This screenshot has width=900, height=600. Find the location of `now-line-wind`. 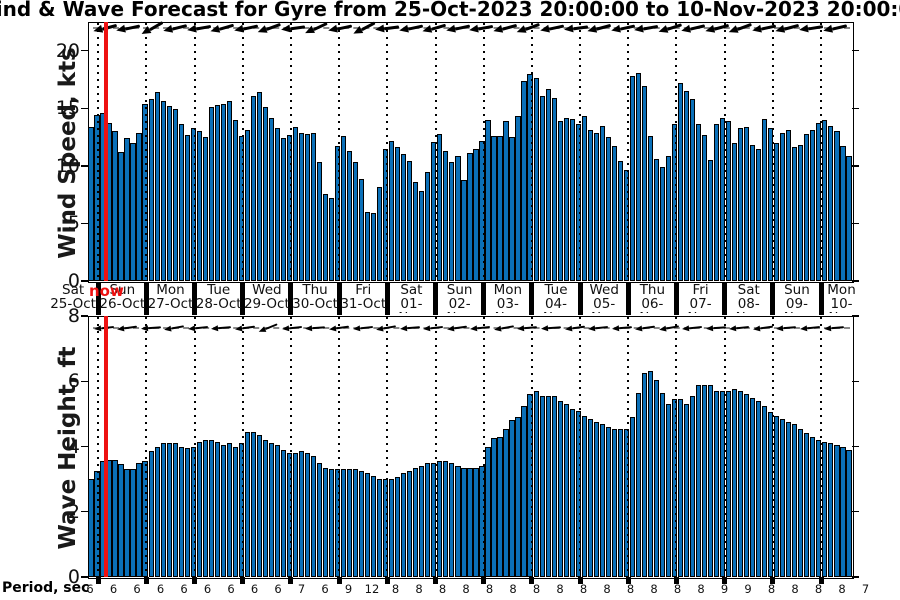

now-line-wind is located at coordinates (105, 151).